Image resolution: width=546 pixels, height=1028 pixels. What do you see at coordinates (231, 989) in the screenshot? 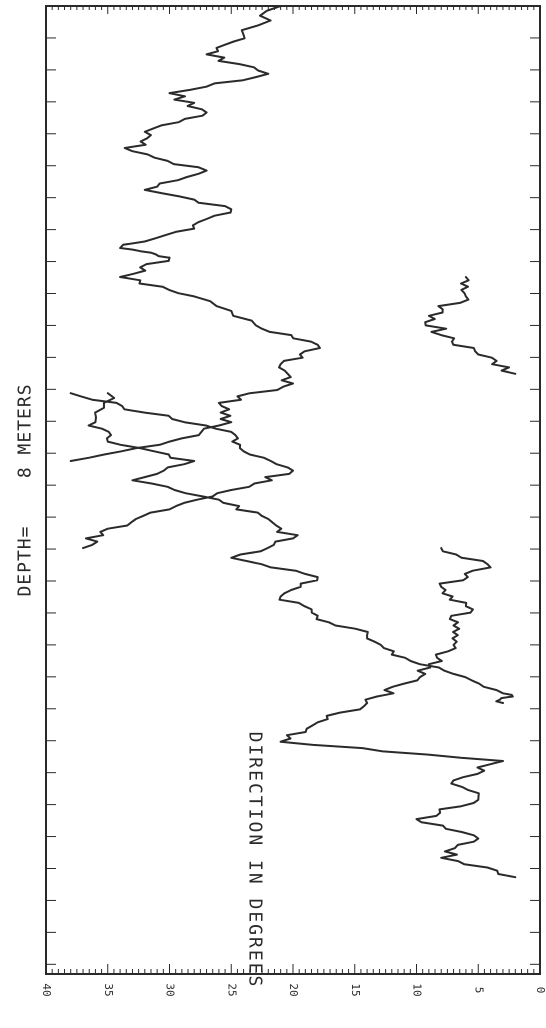
I see `y-tick-label: 25` at bounding box center [231, 989].